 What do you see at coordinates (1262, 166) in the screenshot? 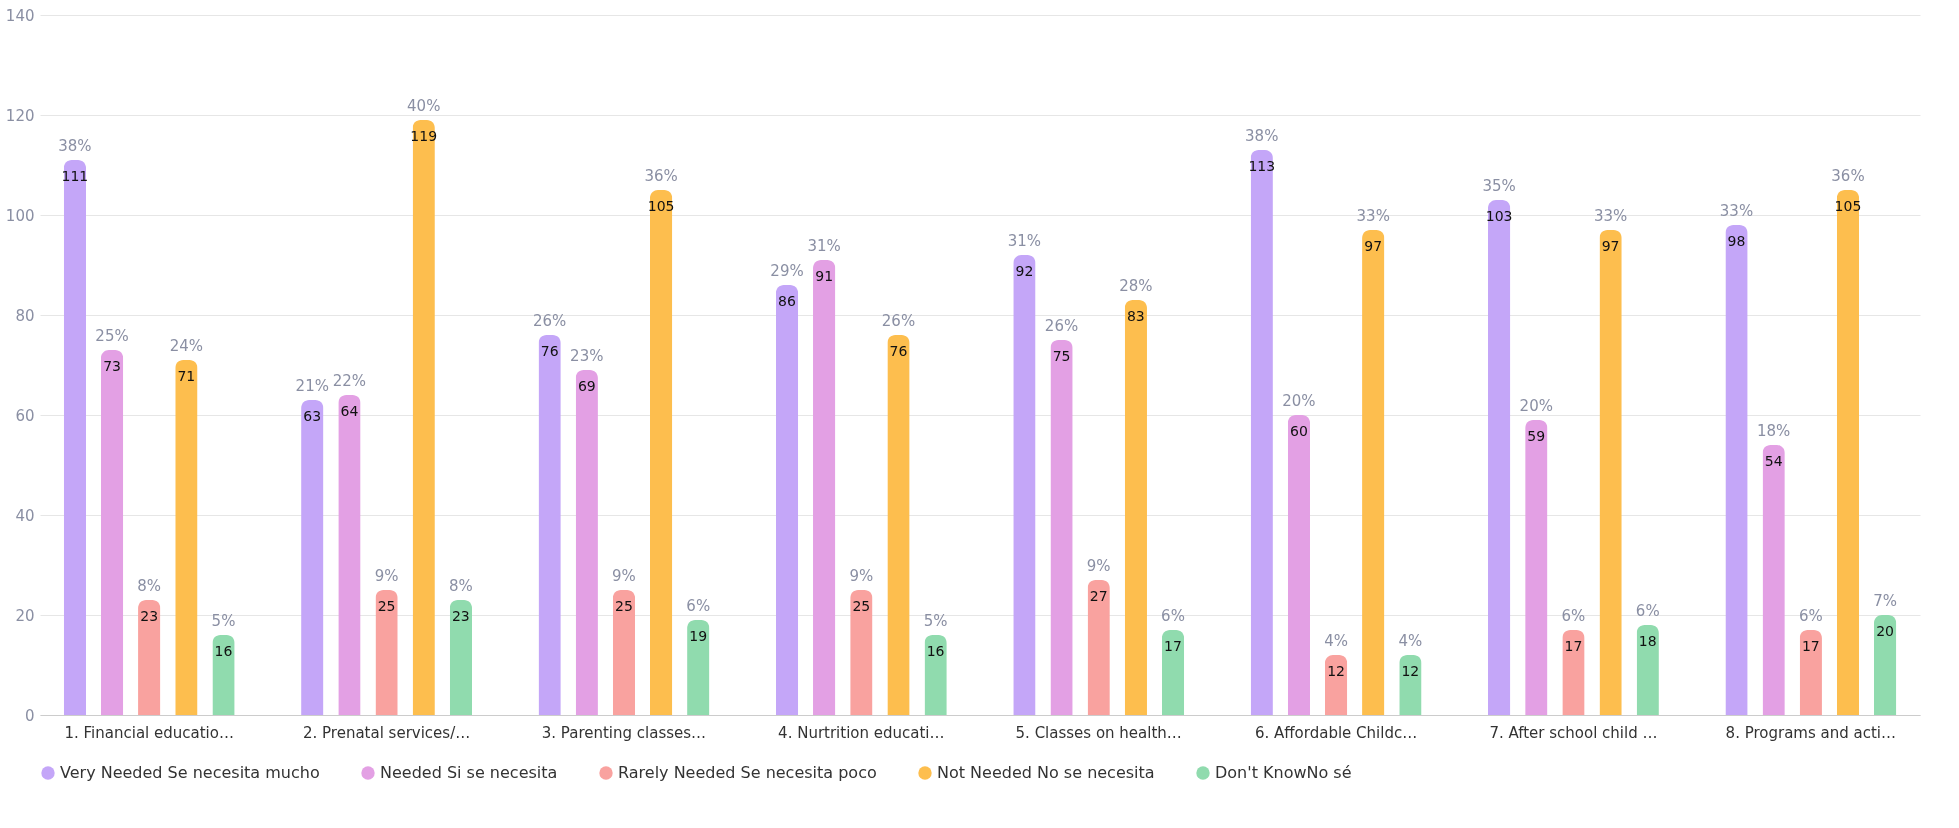
I see `data-label: 113` at bounding box center [1262, 166].